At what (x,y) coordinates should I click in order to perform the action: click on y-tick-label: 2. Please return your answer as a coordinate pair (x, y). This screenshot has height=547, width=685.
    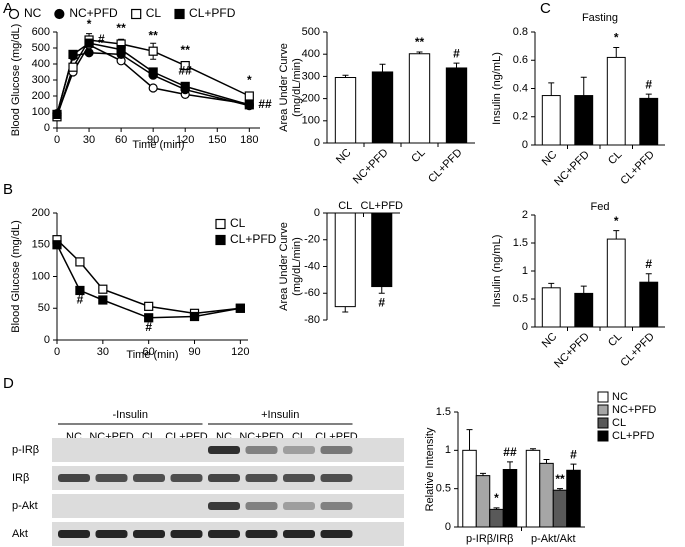
    Looking at the image, I should click on (525, 215).